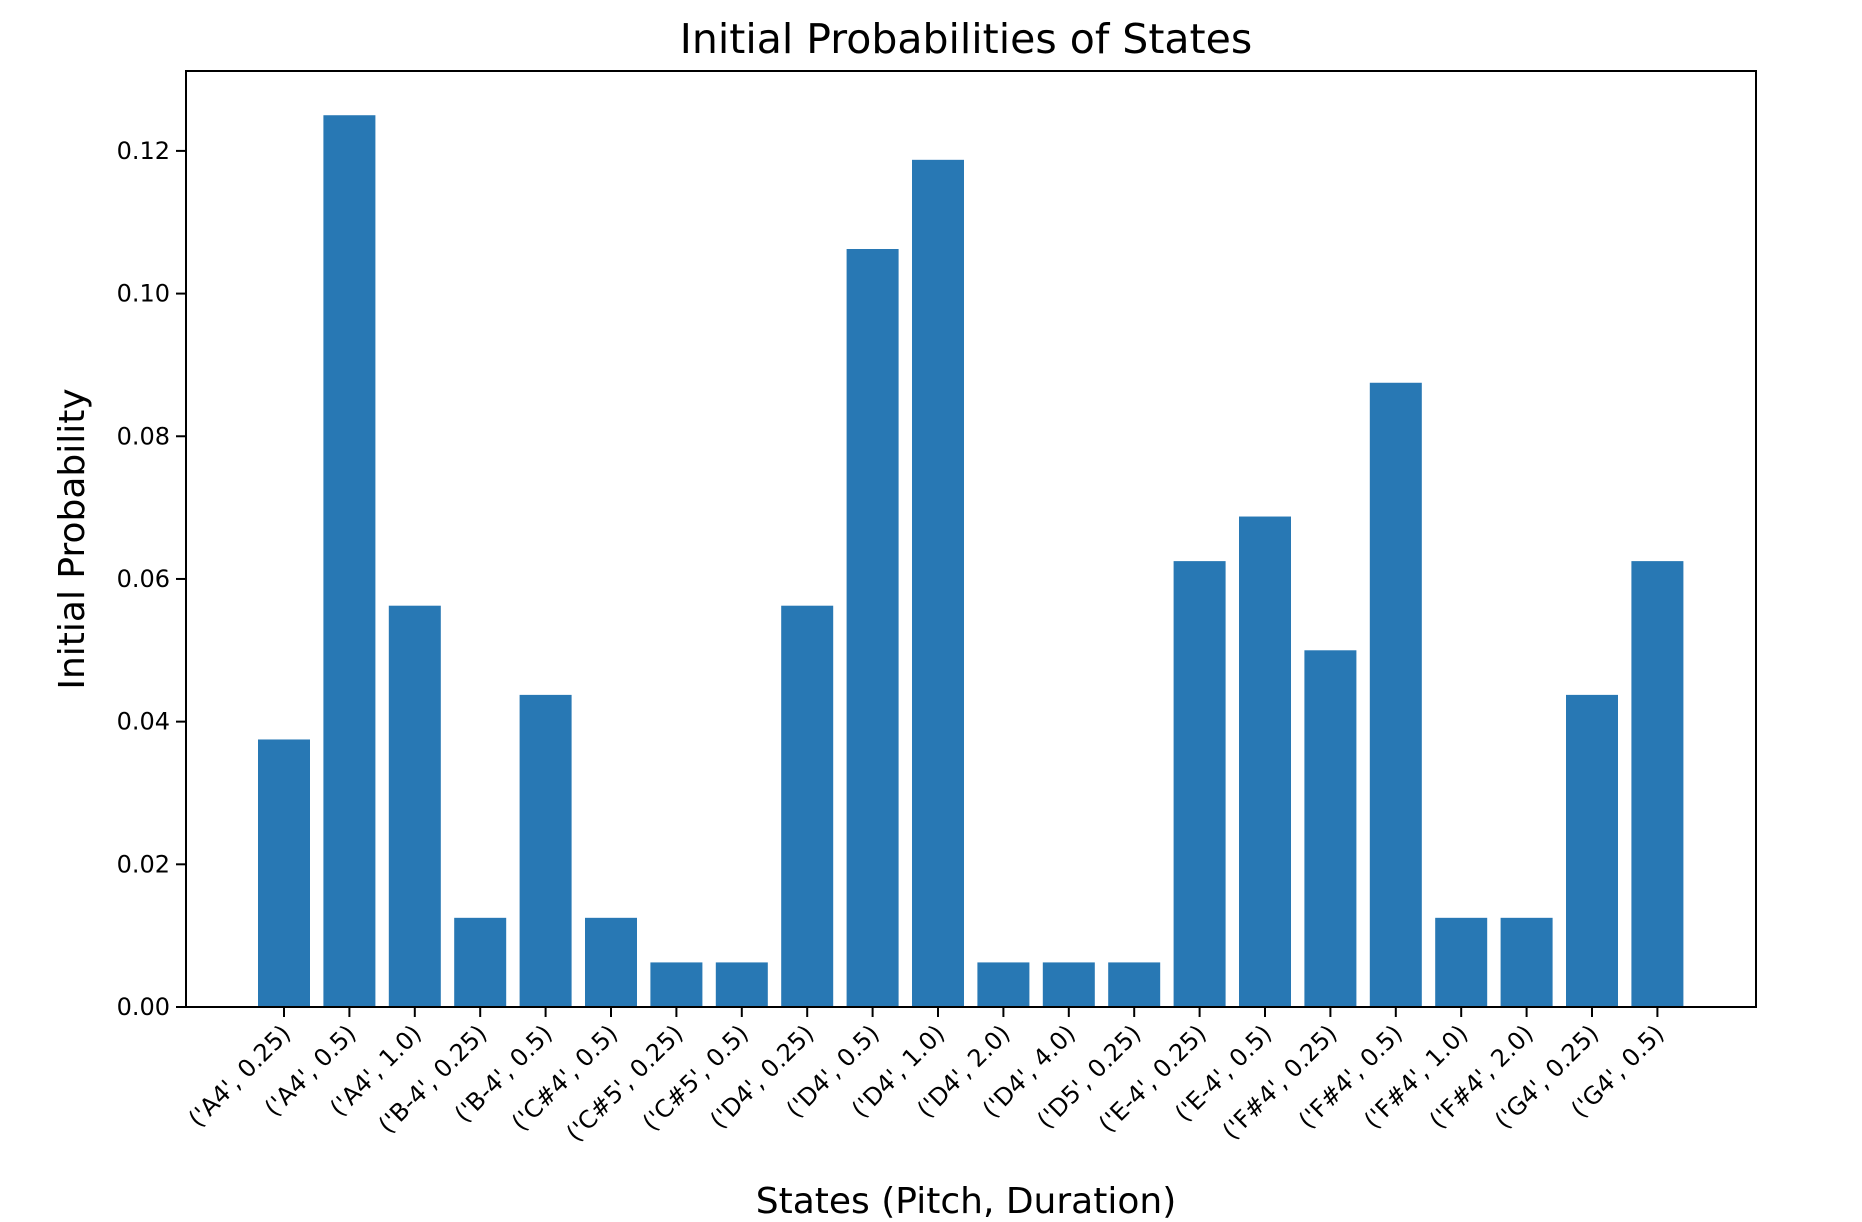 The width and height of the screenshot is (1862, 1222). I want to click on x-tick-label: ('F#4', 0.25), so click(1280, 1082).